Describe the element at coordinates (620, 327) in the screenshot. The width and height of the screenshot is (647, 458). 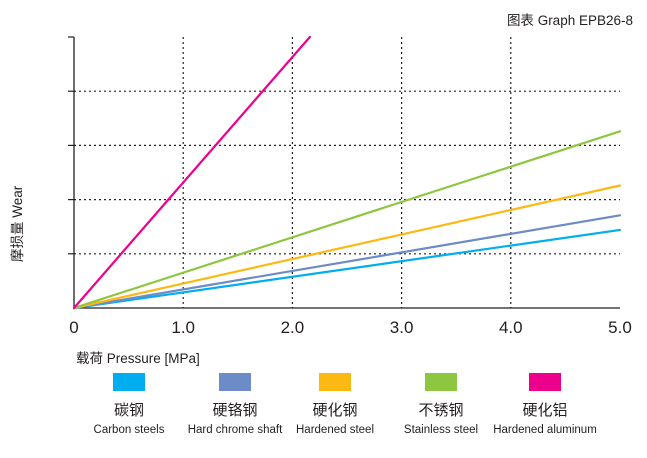
I see `x-tick-label: 5.0` at that location.